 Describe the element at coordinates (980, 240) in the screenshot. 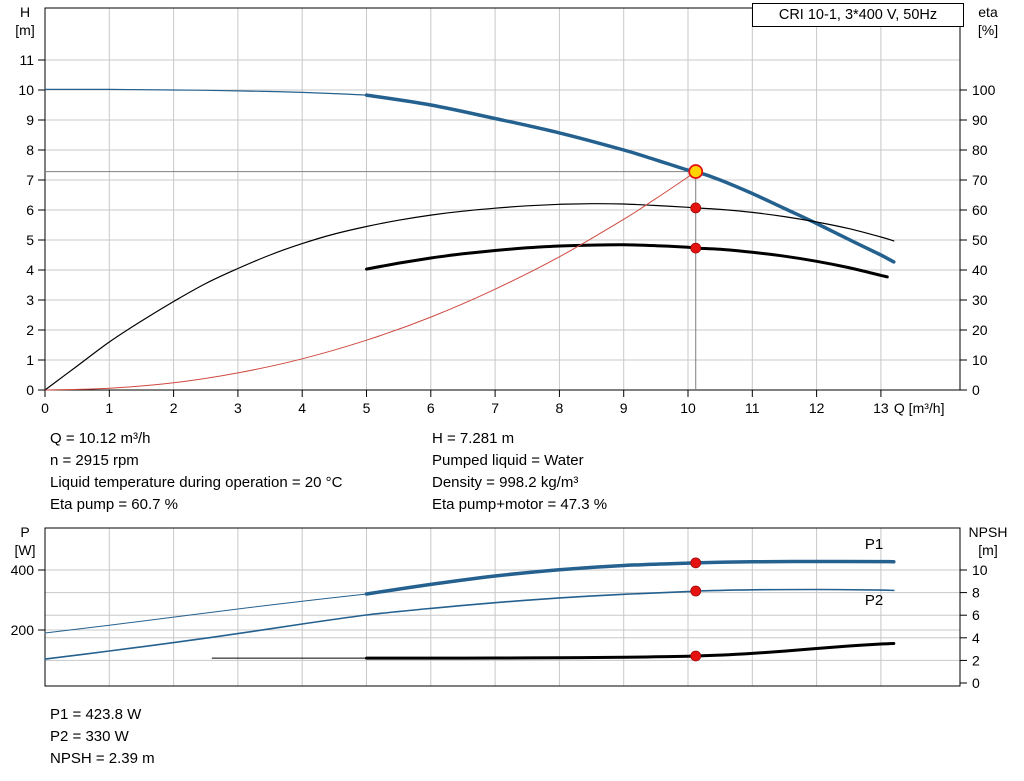

I see `right-axis-tick-label: 50` at that location.